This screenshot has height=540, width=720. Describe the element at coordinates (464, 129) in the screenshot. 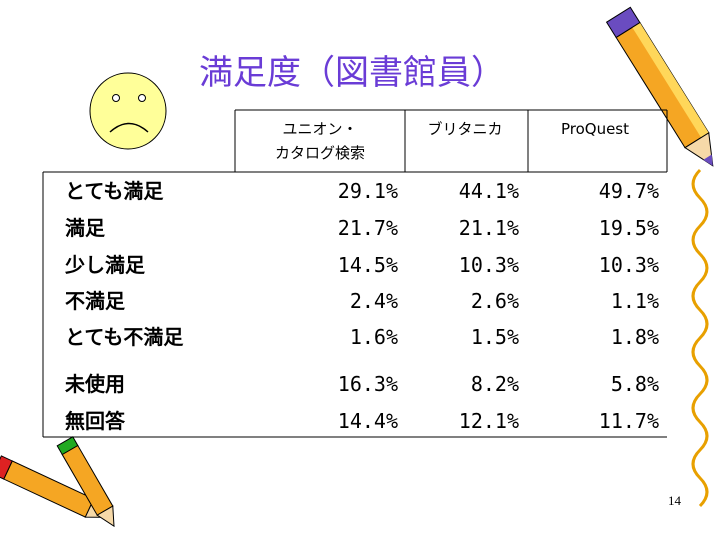

I see `column-header: ブリタニカ` at that location.